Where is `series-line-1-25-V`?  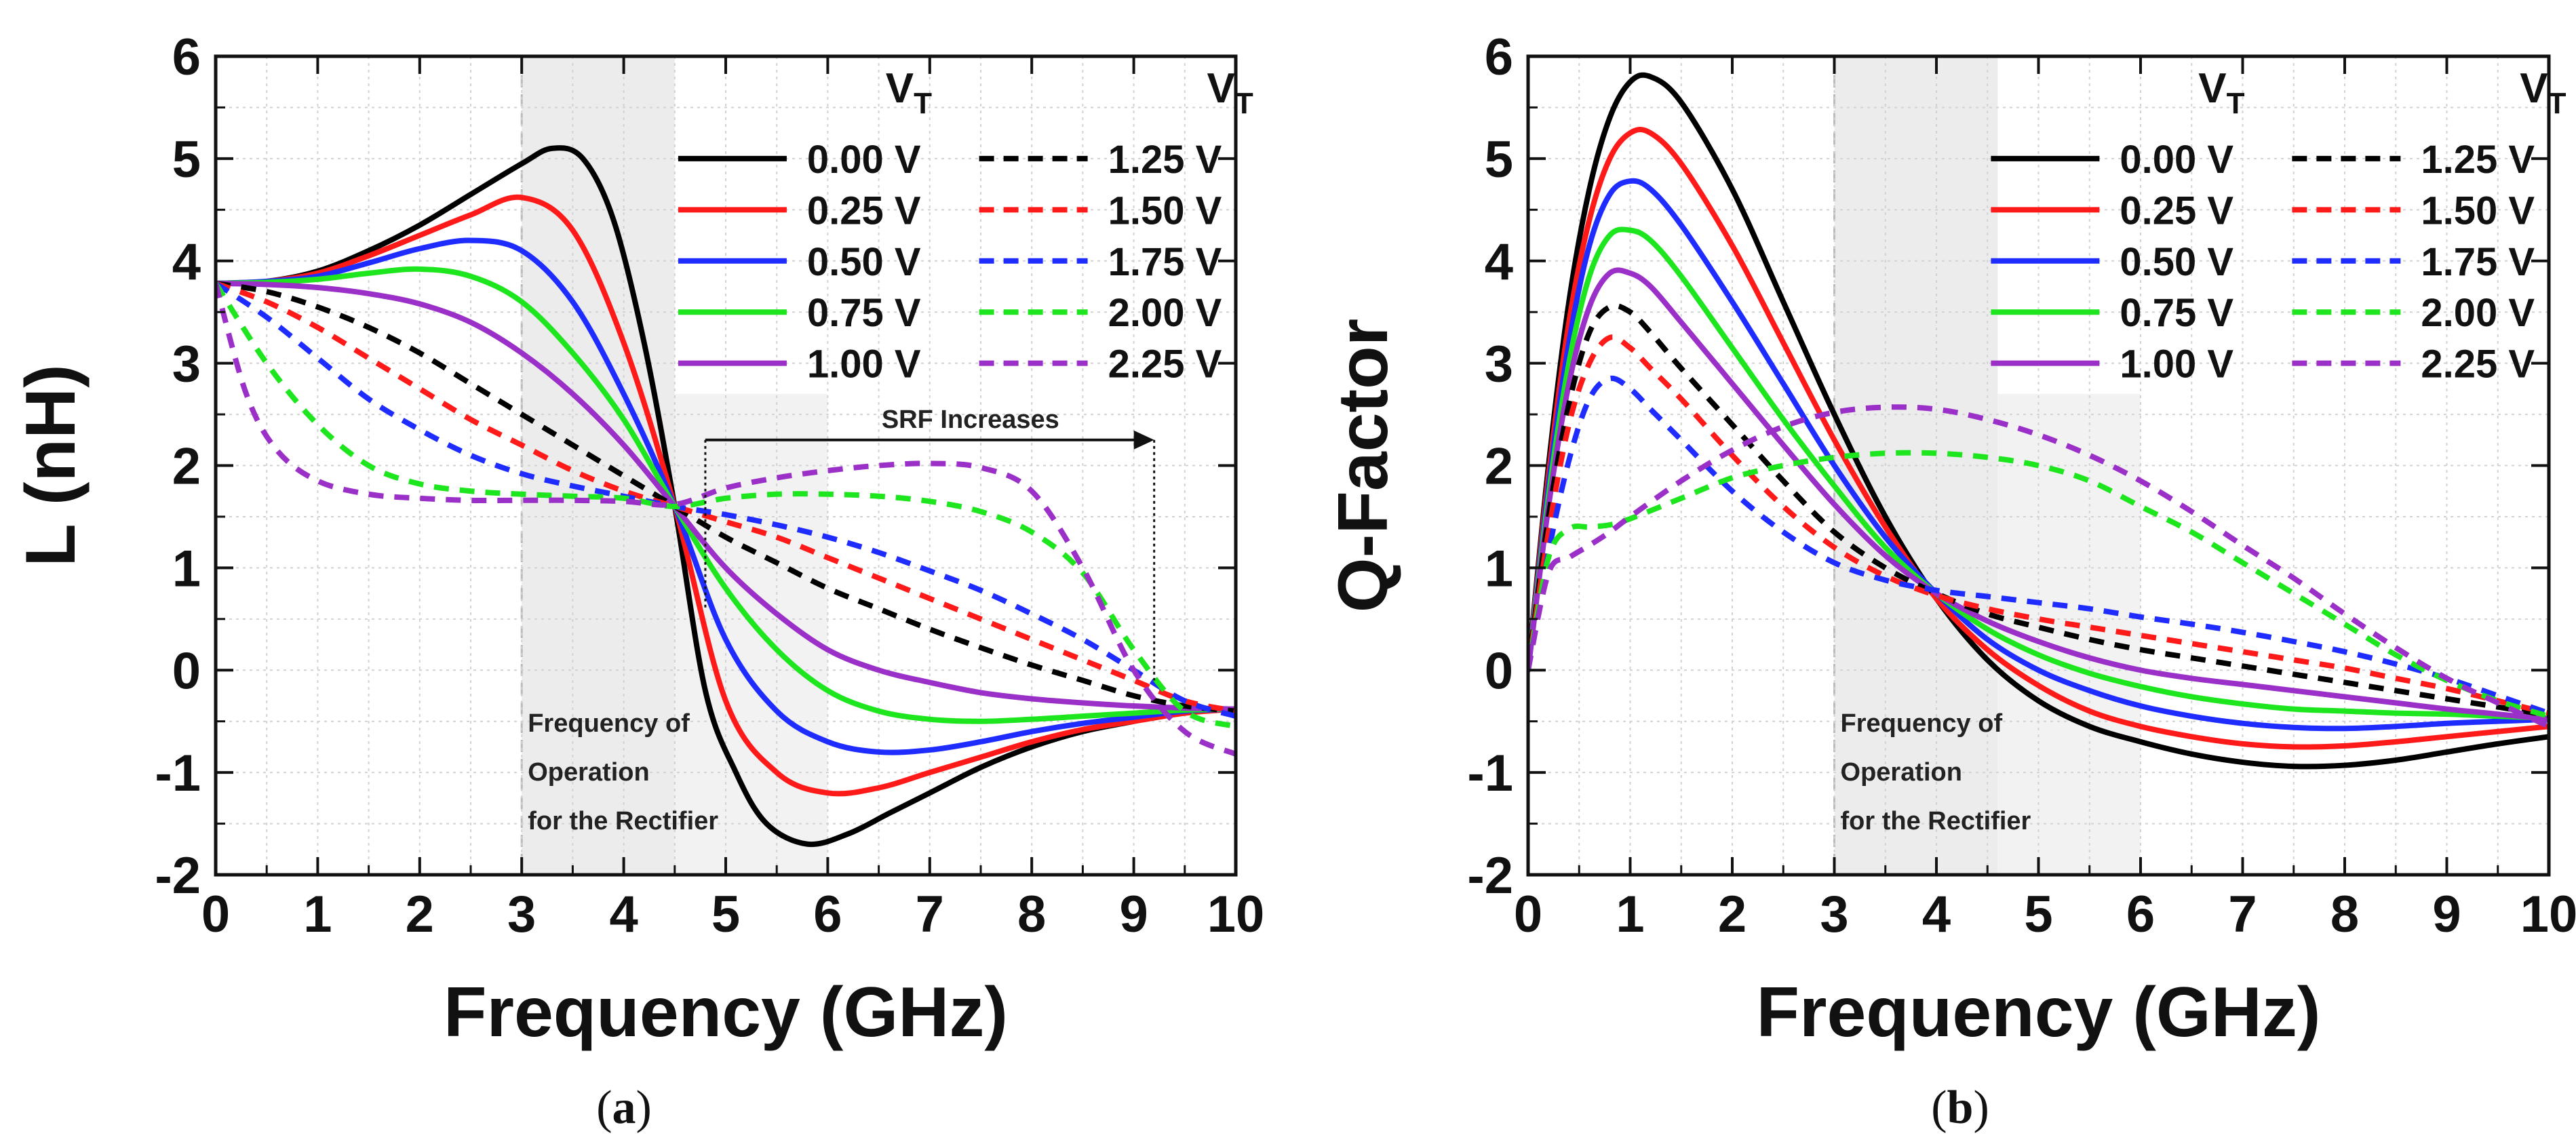
series-line-1-25-V is located at coordinates (2038, 510).